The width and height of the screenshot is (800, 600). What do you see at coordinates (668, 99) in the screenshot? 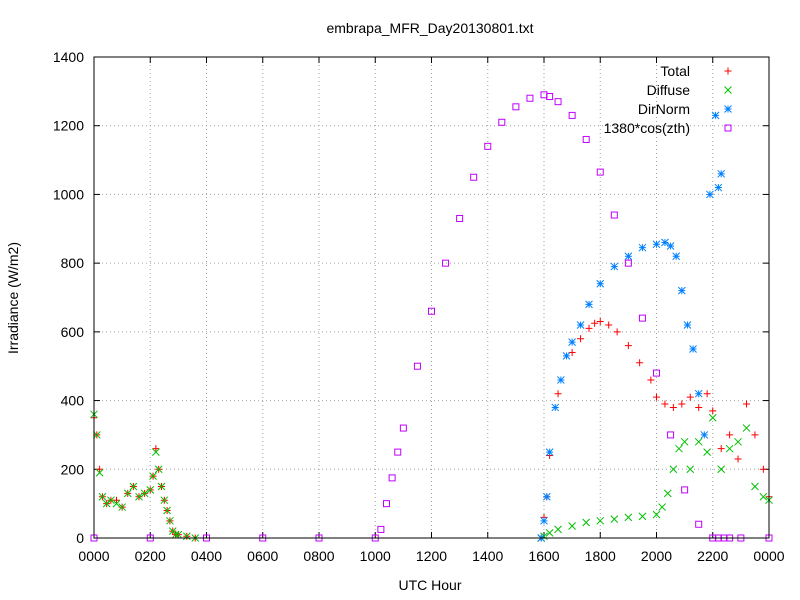
I see `legend: Total Diffuse DirNorm 1380*cos(zth)` at bounding box center [668, 99].